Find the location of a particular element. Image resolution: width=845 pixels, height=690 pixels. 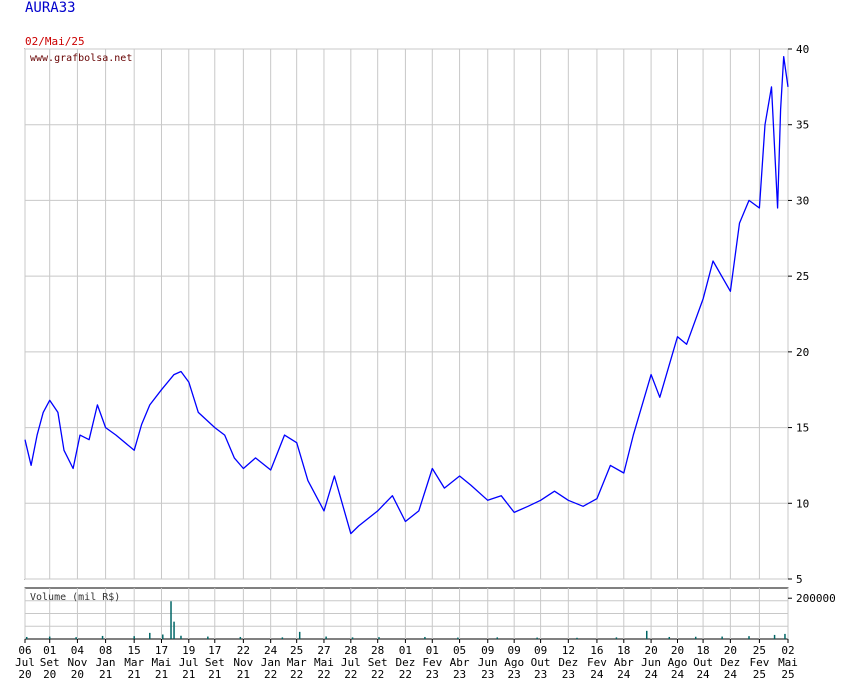

x-tick-day: 06 is located at coordinates (24, 650).